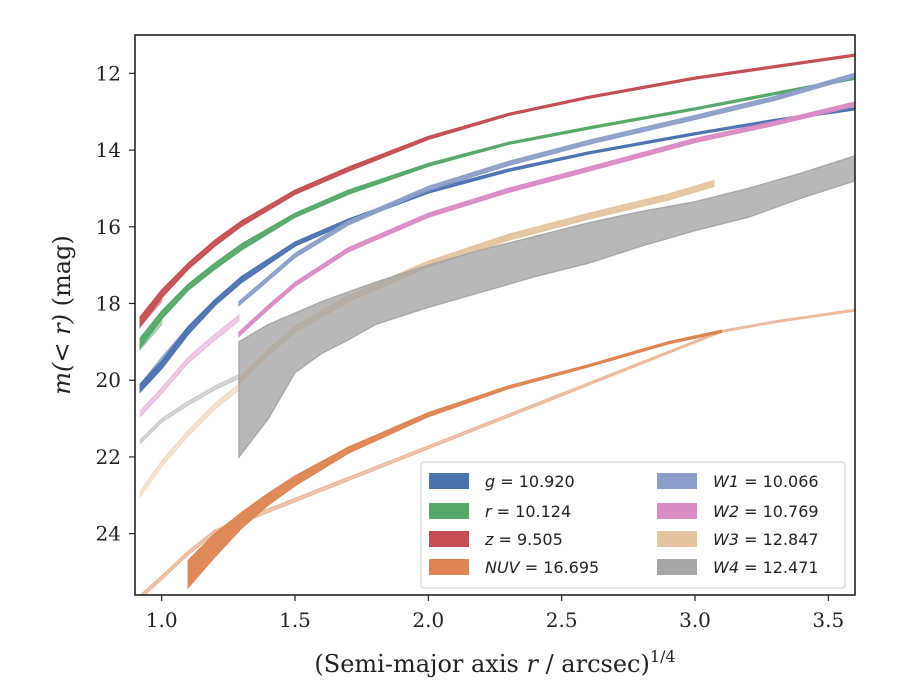  I want to click on y-tick-label: 24, so click(108, 534).